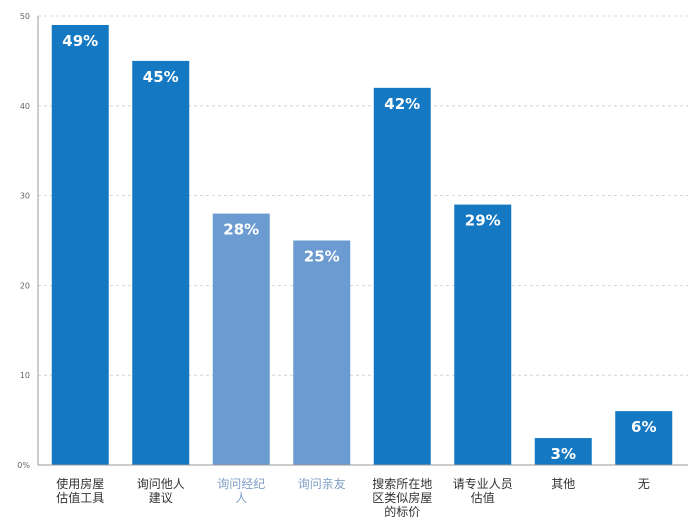 The height and width of the screenshot is (527, 700). I want to click on x-tick-label: 搜索所在地, so click(402, 483).